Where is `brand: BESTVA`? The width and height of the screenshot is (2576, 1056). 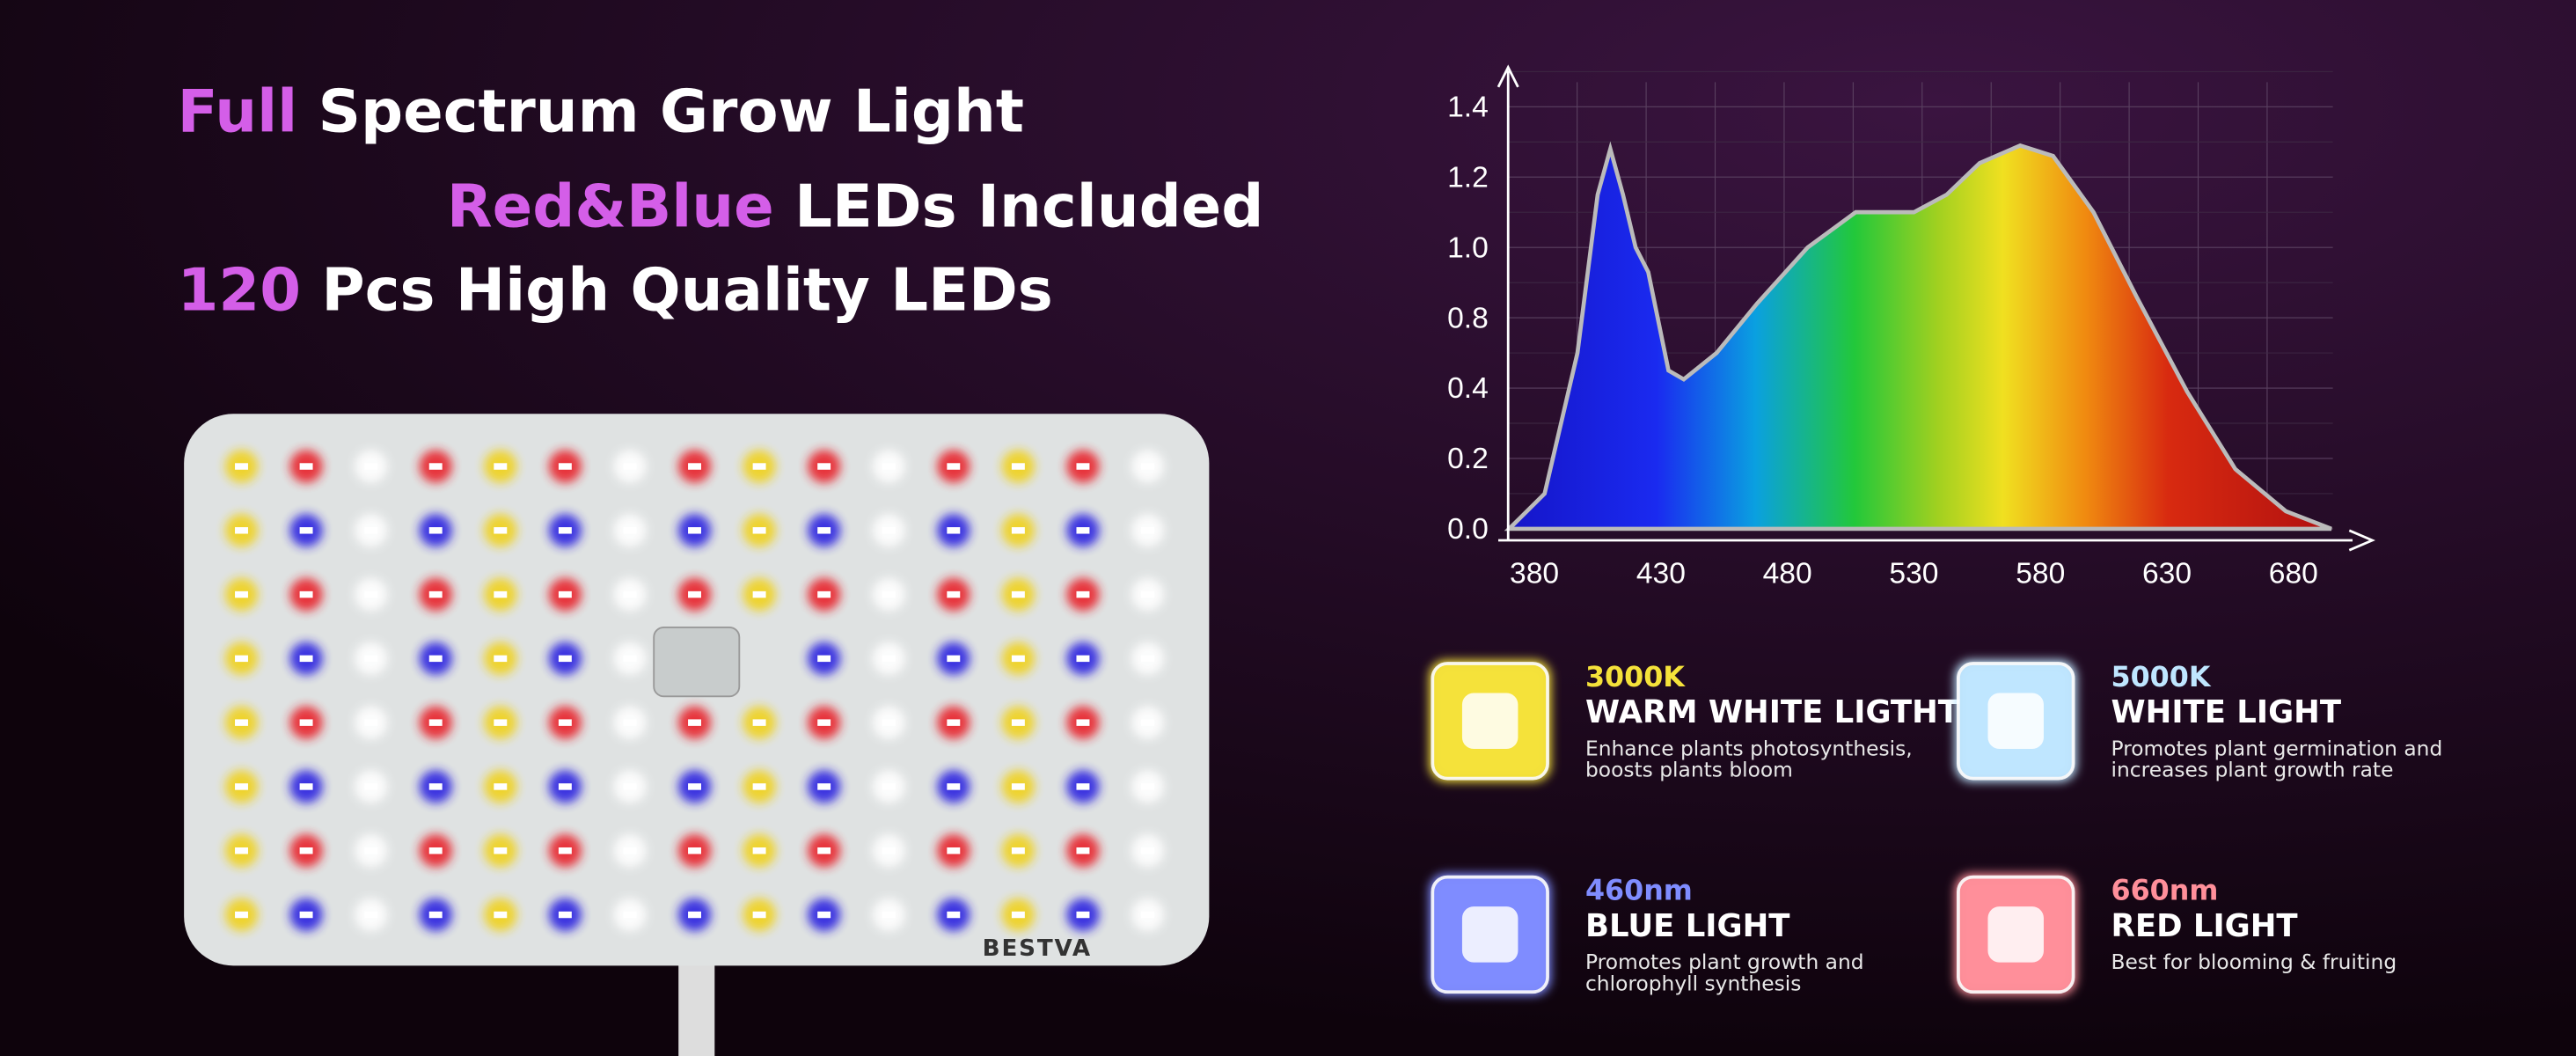
brand: BESTVA is located at coordinates (1037, 949).